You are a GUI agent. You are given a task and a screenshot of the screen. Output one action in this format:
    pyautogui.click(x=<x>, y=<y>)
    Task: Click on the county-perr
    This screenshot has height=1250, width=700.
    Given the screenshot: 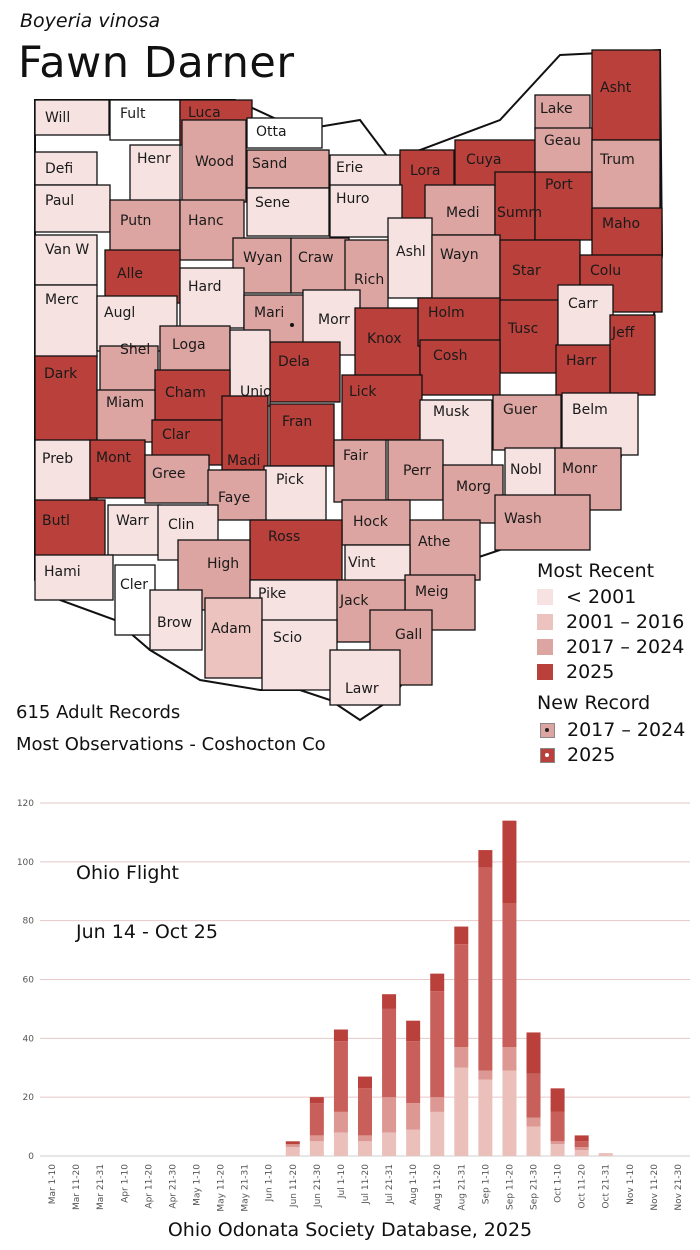 What is the action you would take?
    pyautogui.click(x=415, y=470)
    